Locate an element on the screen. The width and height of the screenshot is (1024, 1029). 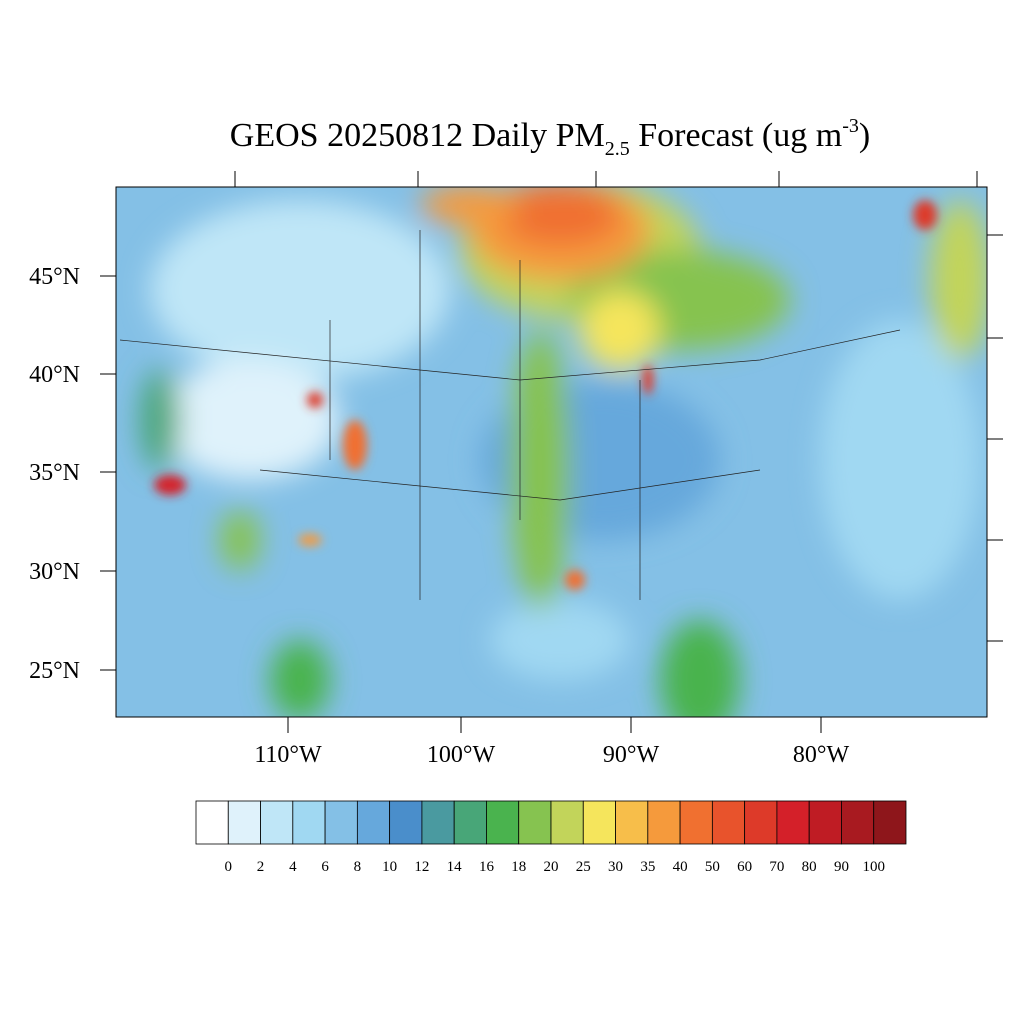
lat-label: 45°N is located at coordinates (54, 277).